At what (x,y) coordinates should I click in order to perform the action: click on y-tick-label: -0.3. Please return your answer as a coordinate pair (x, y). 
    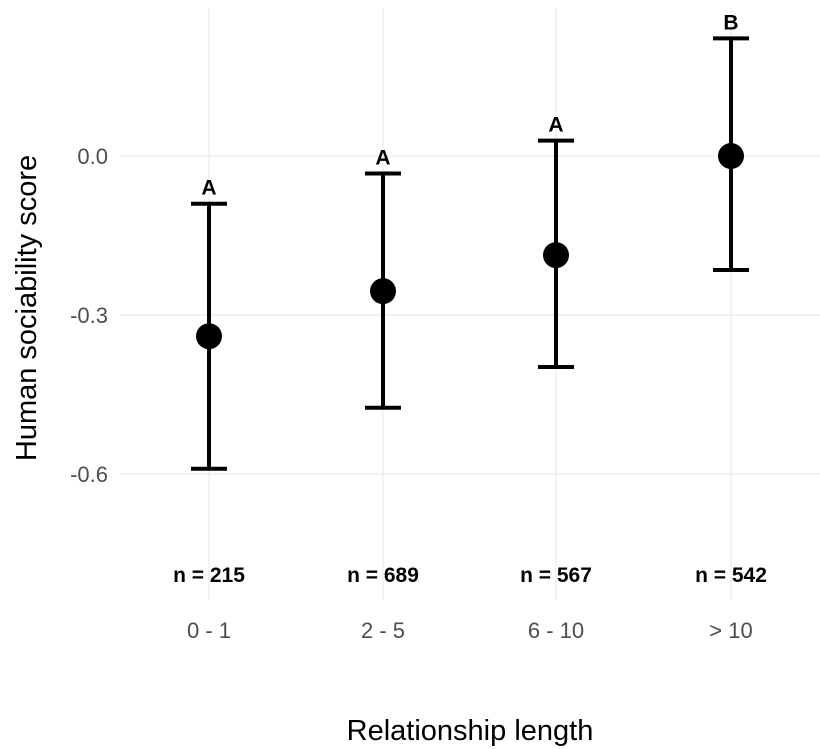
    Looking at the image, I should click on (89, 315).